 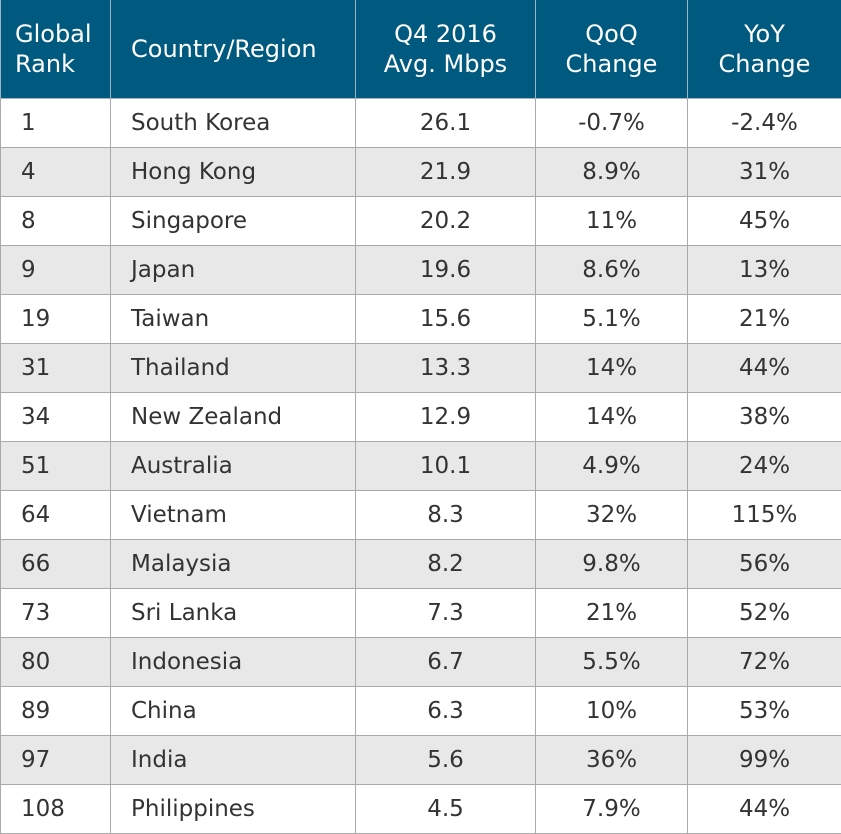 I want to click on rank-cell: 19, so click(x=56, y=318).